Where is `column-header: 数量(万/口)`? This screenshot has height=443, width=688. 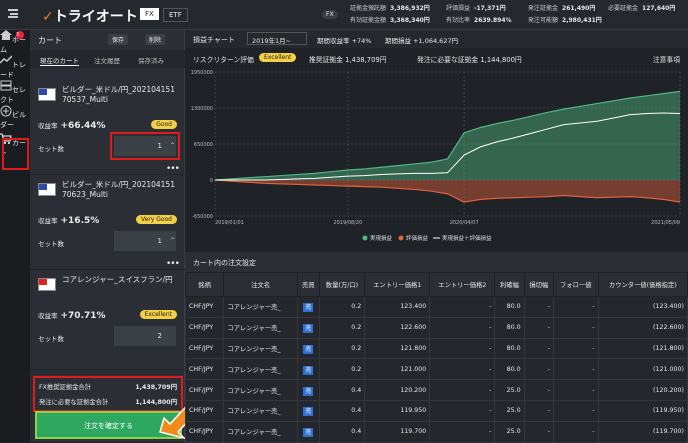 column-header: 数量(万/口) is located at coordinates (342, 284).